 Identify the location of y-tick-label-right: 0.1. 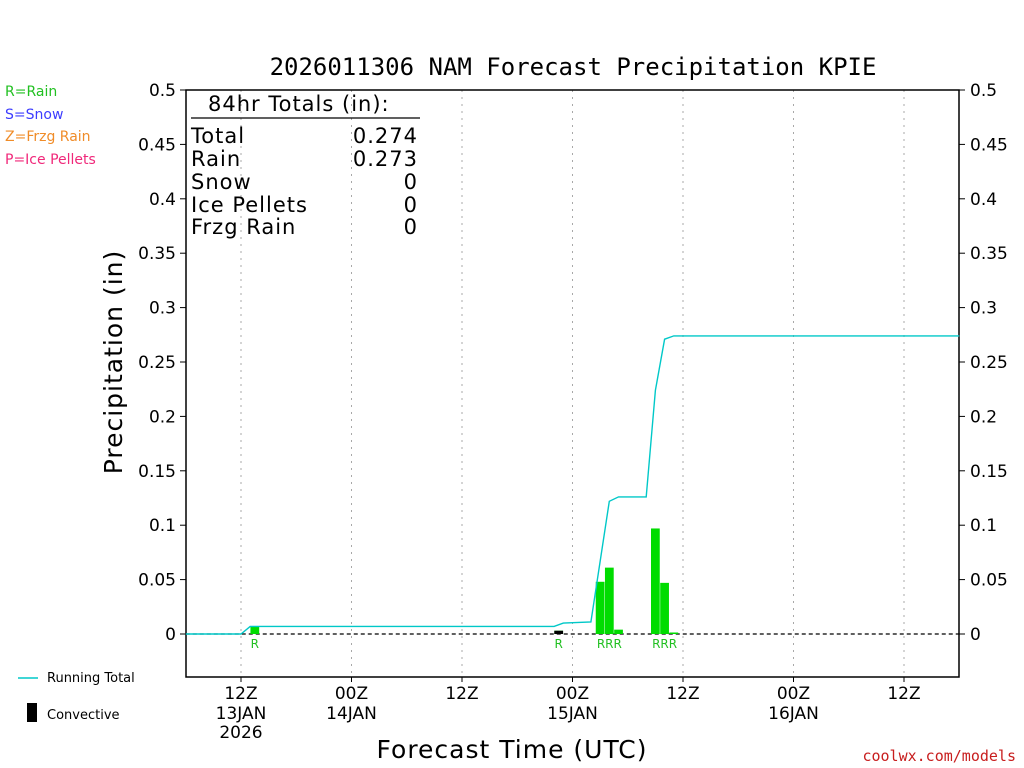
(983, 526).